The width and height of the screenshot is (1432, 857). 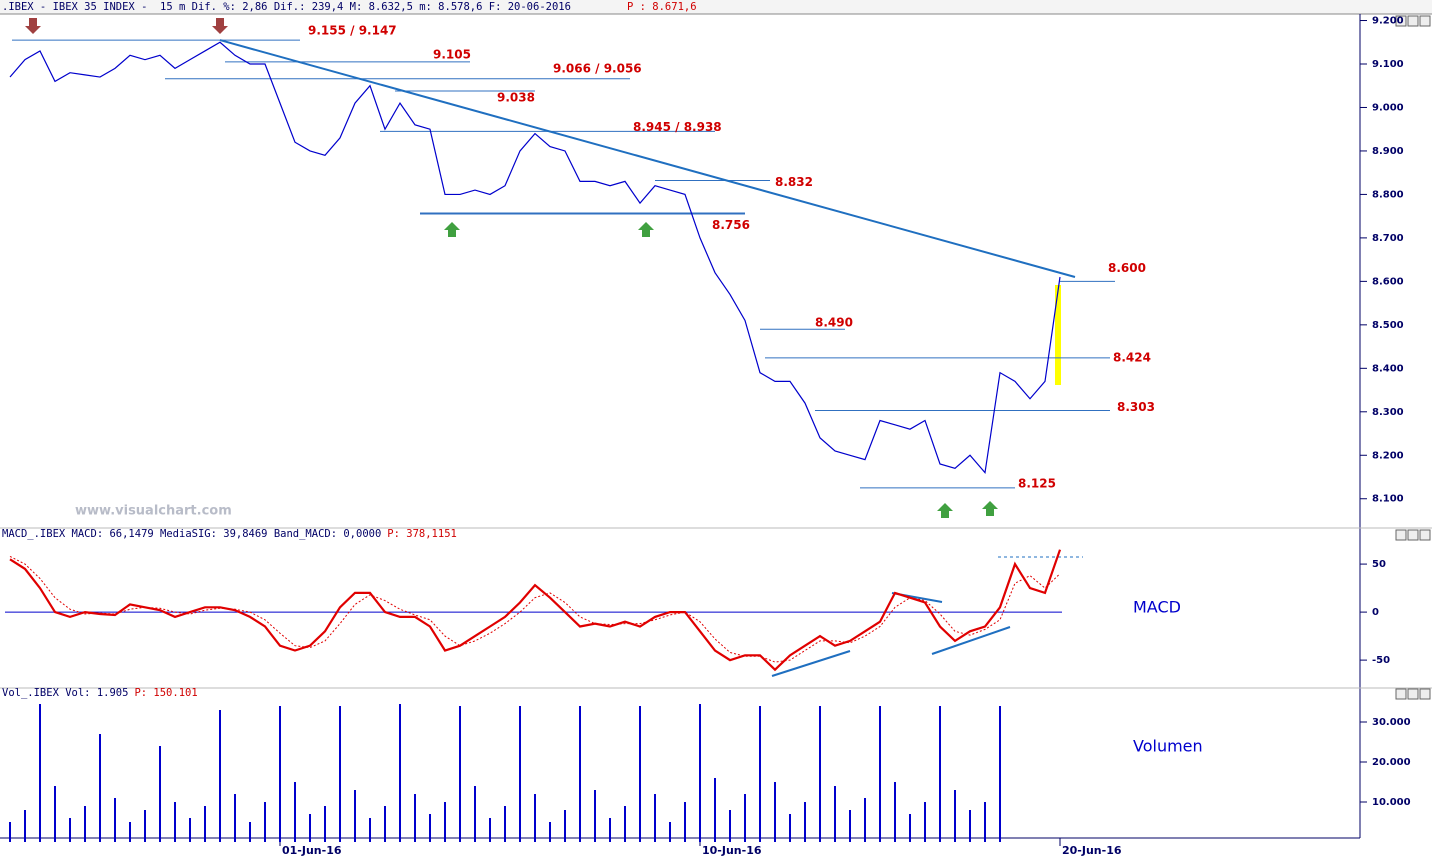 I want to click on y-tick-label: 20.000, so click(x=1391, y=762).